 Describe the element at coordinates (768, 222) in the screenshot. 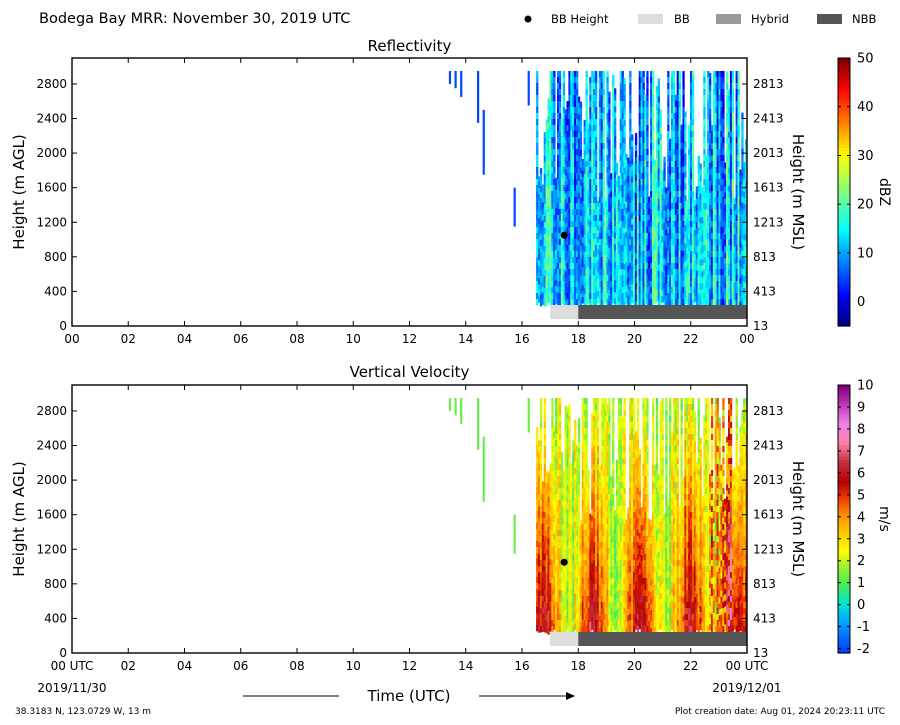

I see `y-tick-label-right: 1213` at that location.